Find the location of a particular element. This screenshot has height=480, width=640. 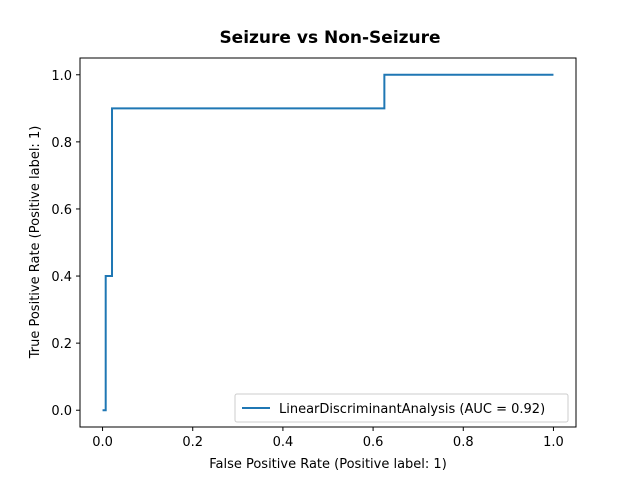

y-axis-label: True Positive Rate (Positive label: 1) is located at coordinates (35, 243).